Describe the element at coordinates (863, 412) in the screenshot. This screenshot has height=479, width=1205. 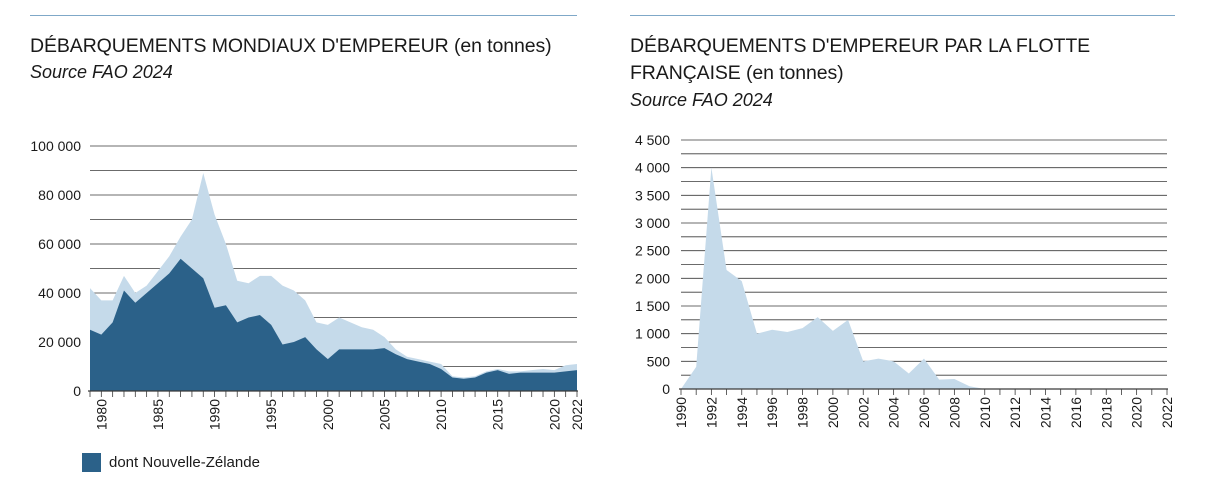
I see `x-tick-label: 2002` at that location.